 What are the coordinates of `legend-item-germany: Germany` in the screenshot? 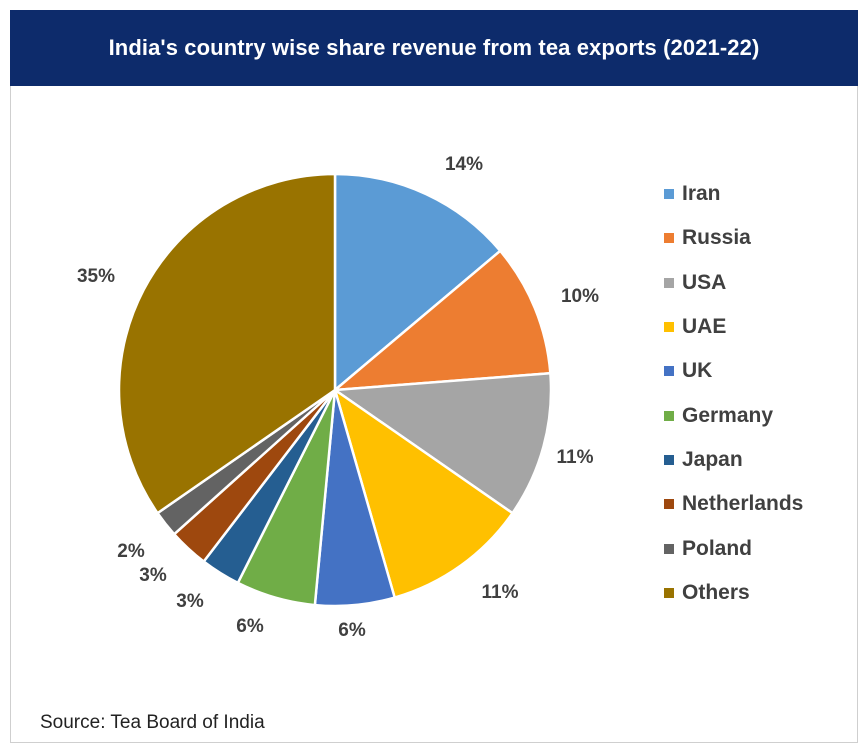 It's located at (733, 415).